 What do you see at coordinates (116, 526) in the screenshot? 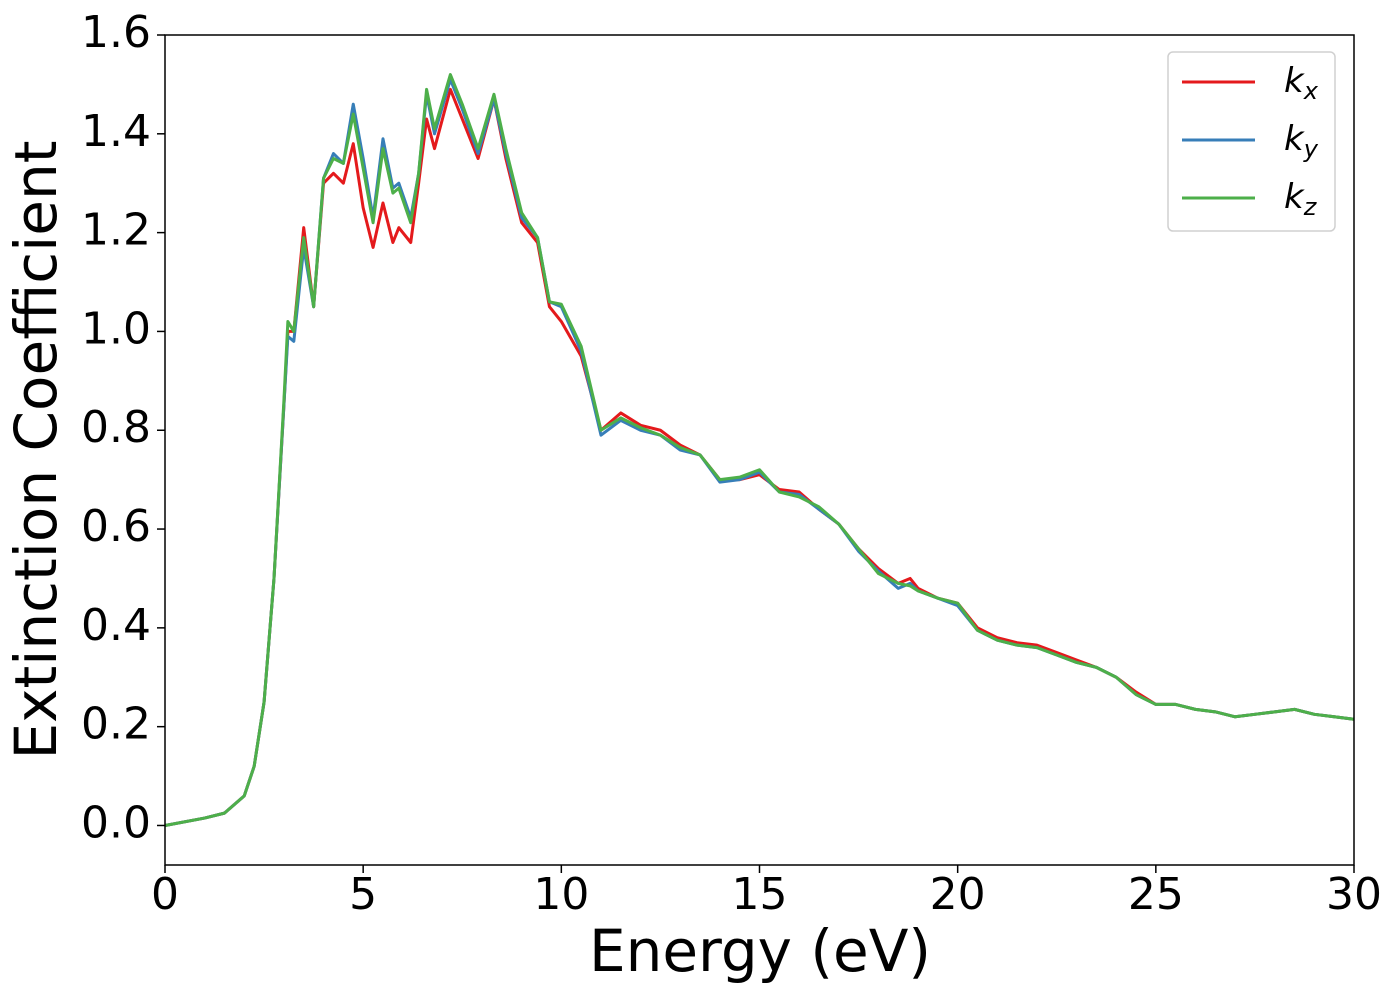
I see `y-tick-label: 0.6` at bounding box center [116, 526].